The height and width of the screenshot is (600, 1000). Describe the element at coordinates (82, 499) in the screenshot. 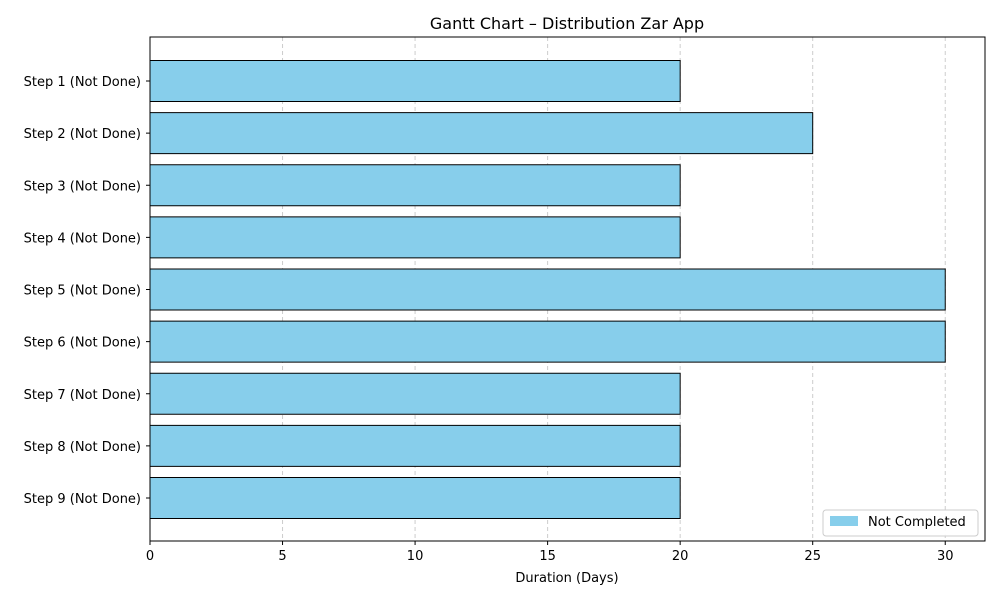

I see `y-tick-label: Step 9 (Not Done)` at that location.